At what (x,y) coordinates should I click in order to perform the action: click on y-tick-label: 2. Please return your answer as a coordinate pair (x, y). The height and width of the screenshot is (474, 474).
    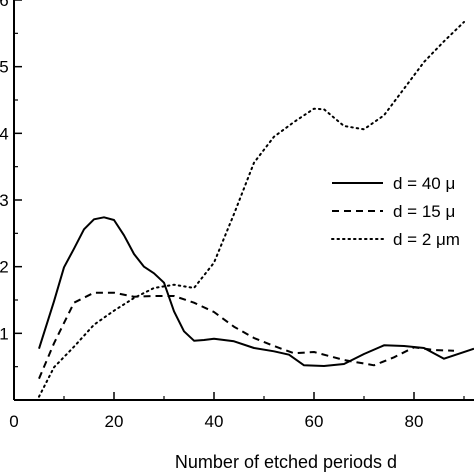
    Looking at the image, I should click on (4, 267).